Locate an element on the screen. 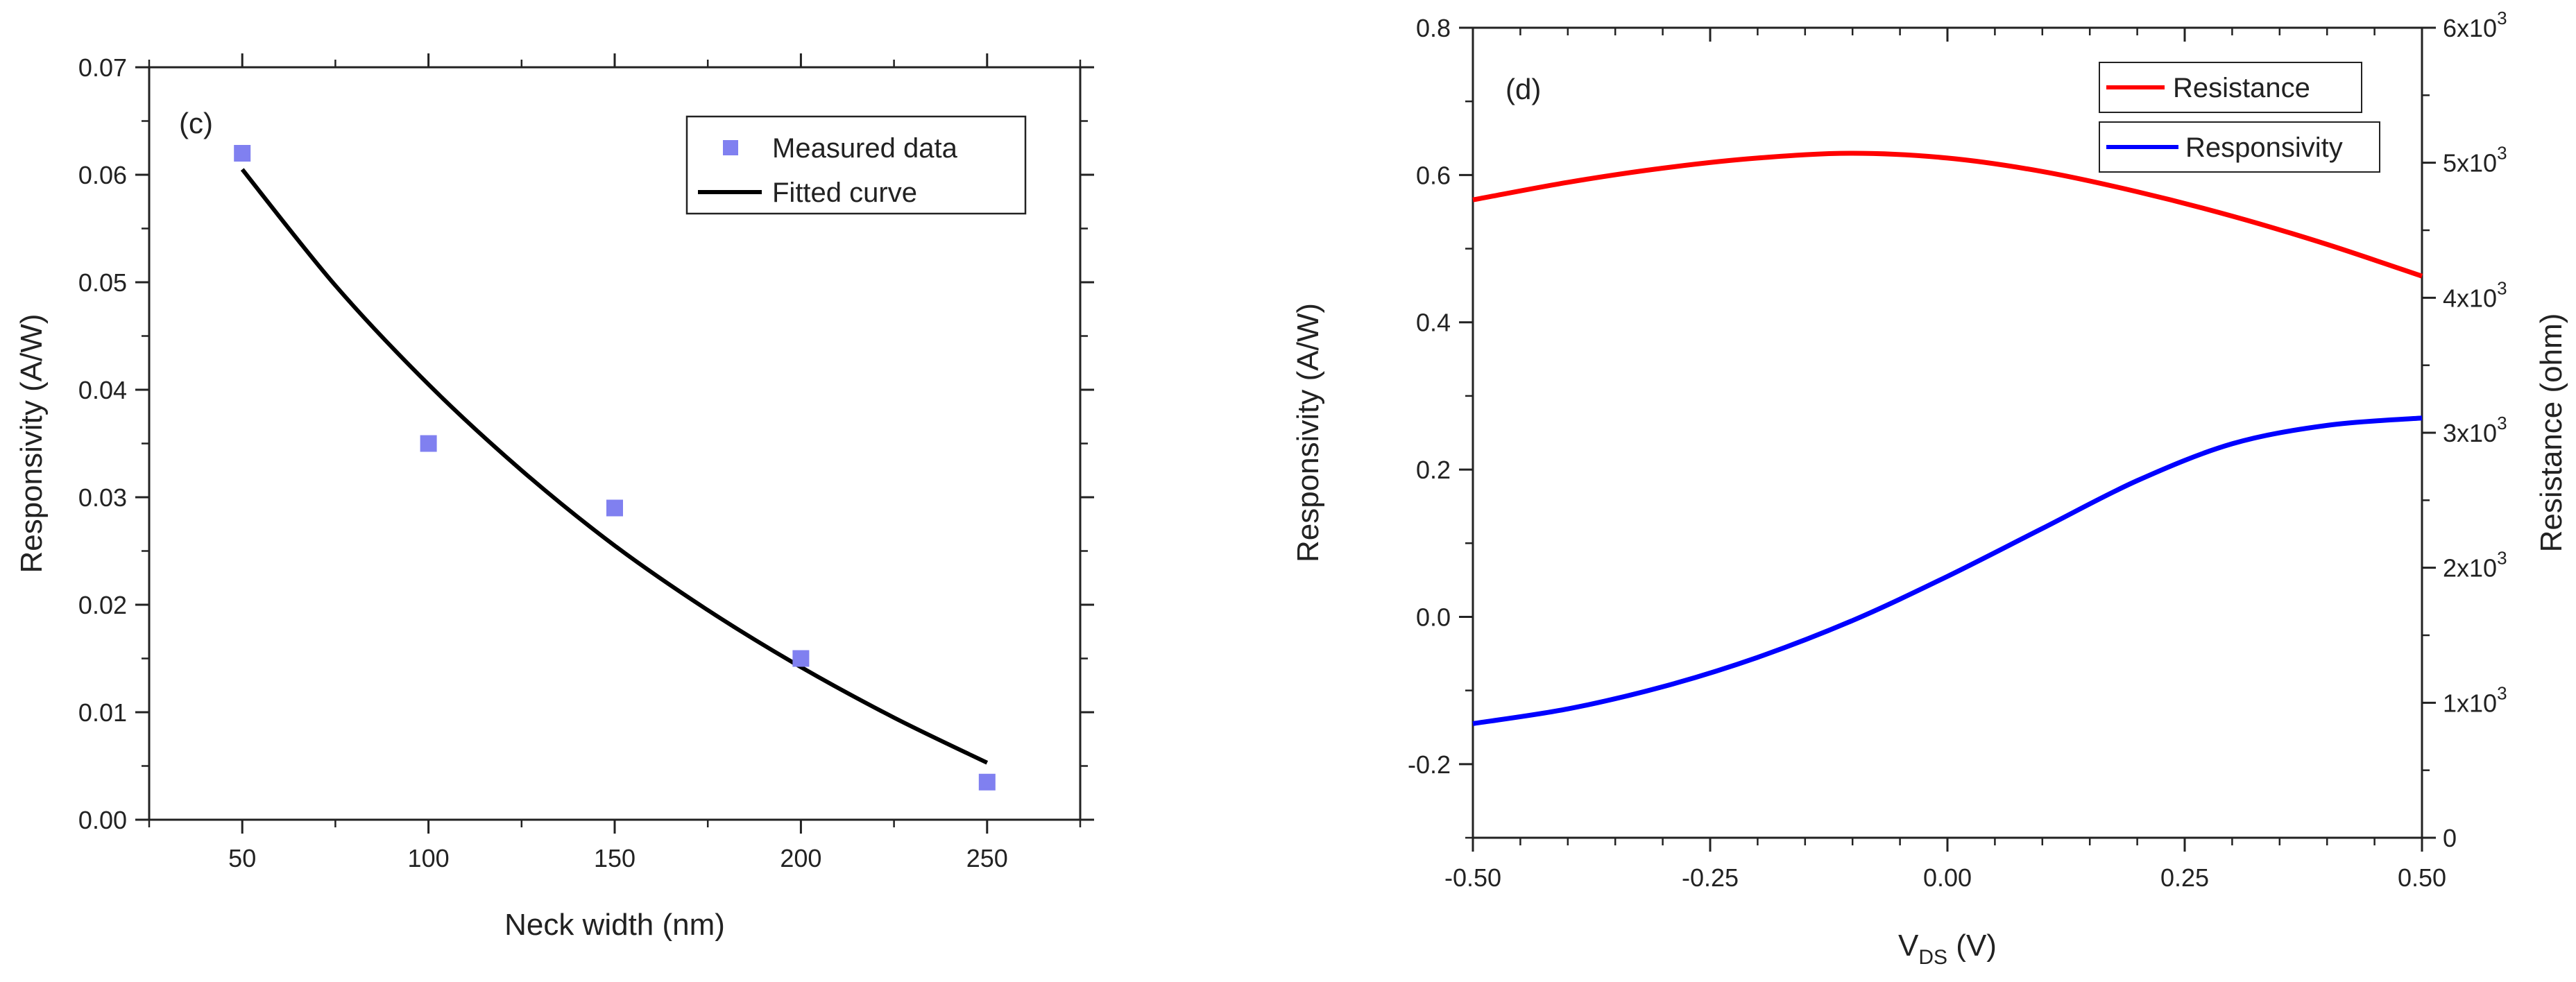  y2-tick-label: 2x10³ is located at coordinates (2475, 565).